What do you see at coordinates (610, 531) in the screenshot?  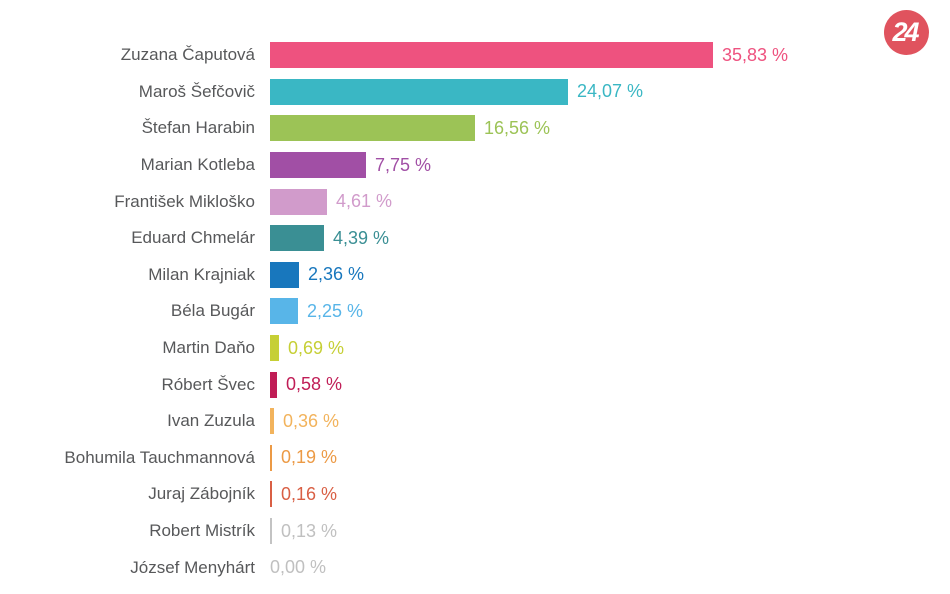 I see `bar-area: 0,13 %` at bounding box center [610, 531].